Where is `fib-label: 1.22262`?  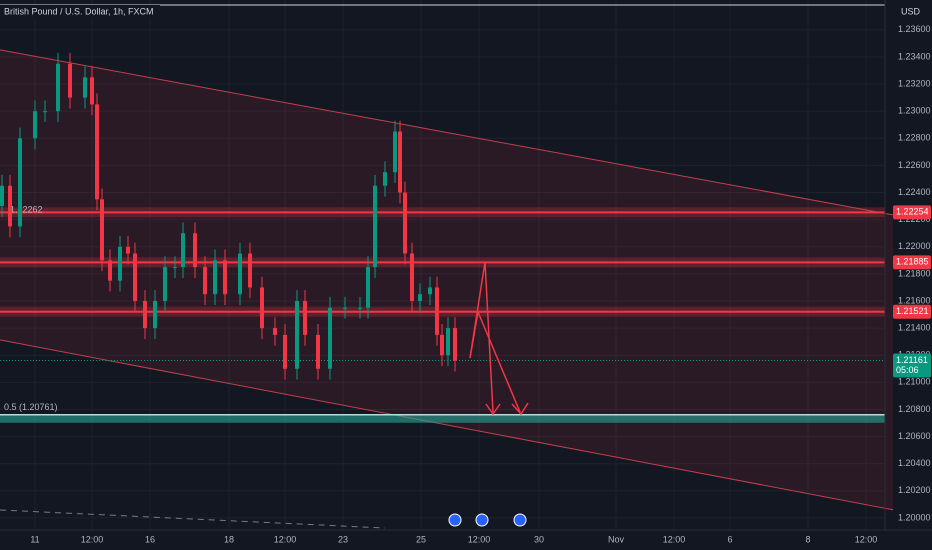 fib-label: 1.22262 is located at coordinates (26, 210).